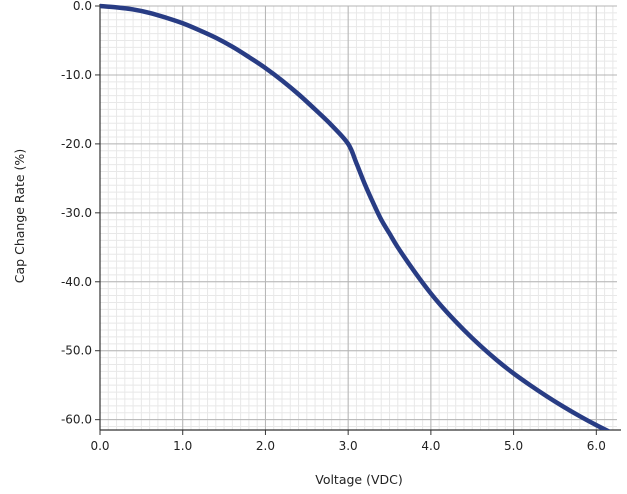 The width and height of the screenshot is (627, 494). Describe the element at coordinates (513, 446) in the screenshot. I see `x-tick-label: 5.0` at that location.